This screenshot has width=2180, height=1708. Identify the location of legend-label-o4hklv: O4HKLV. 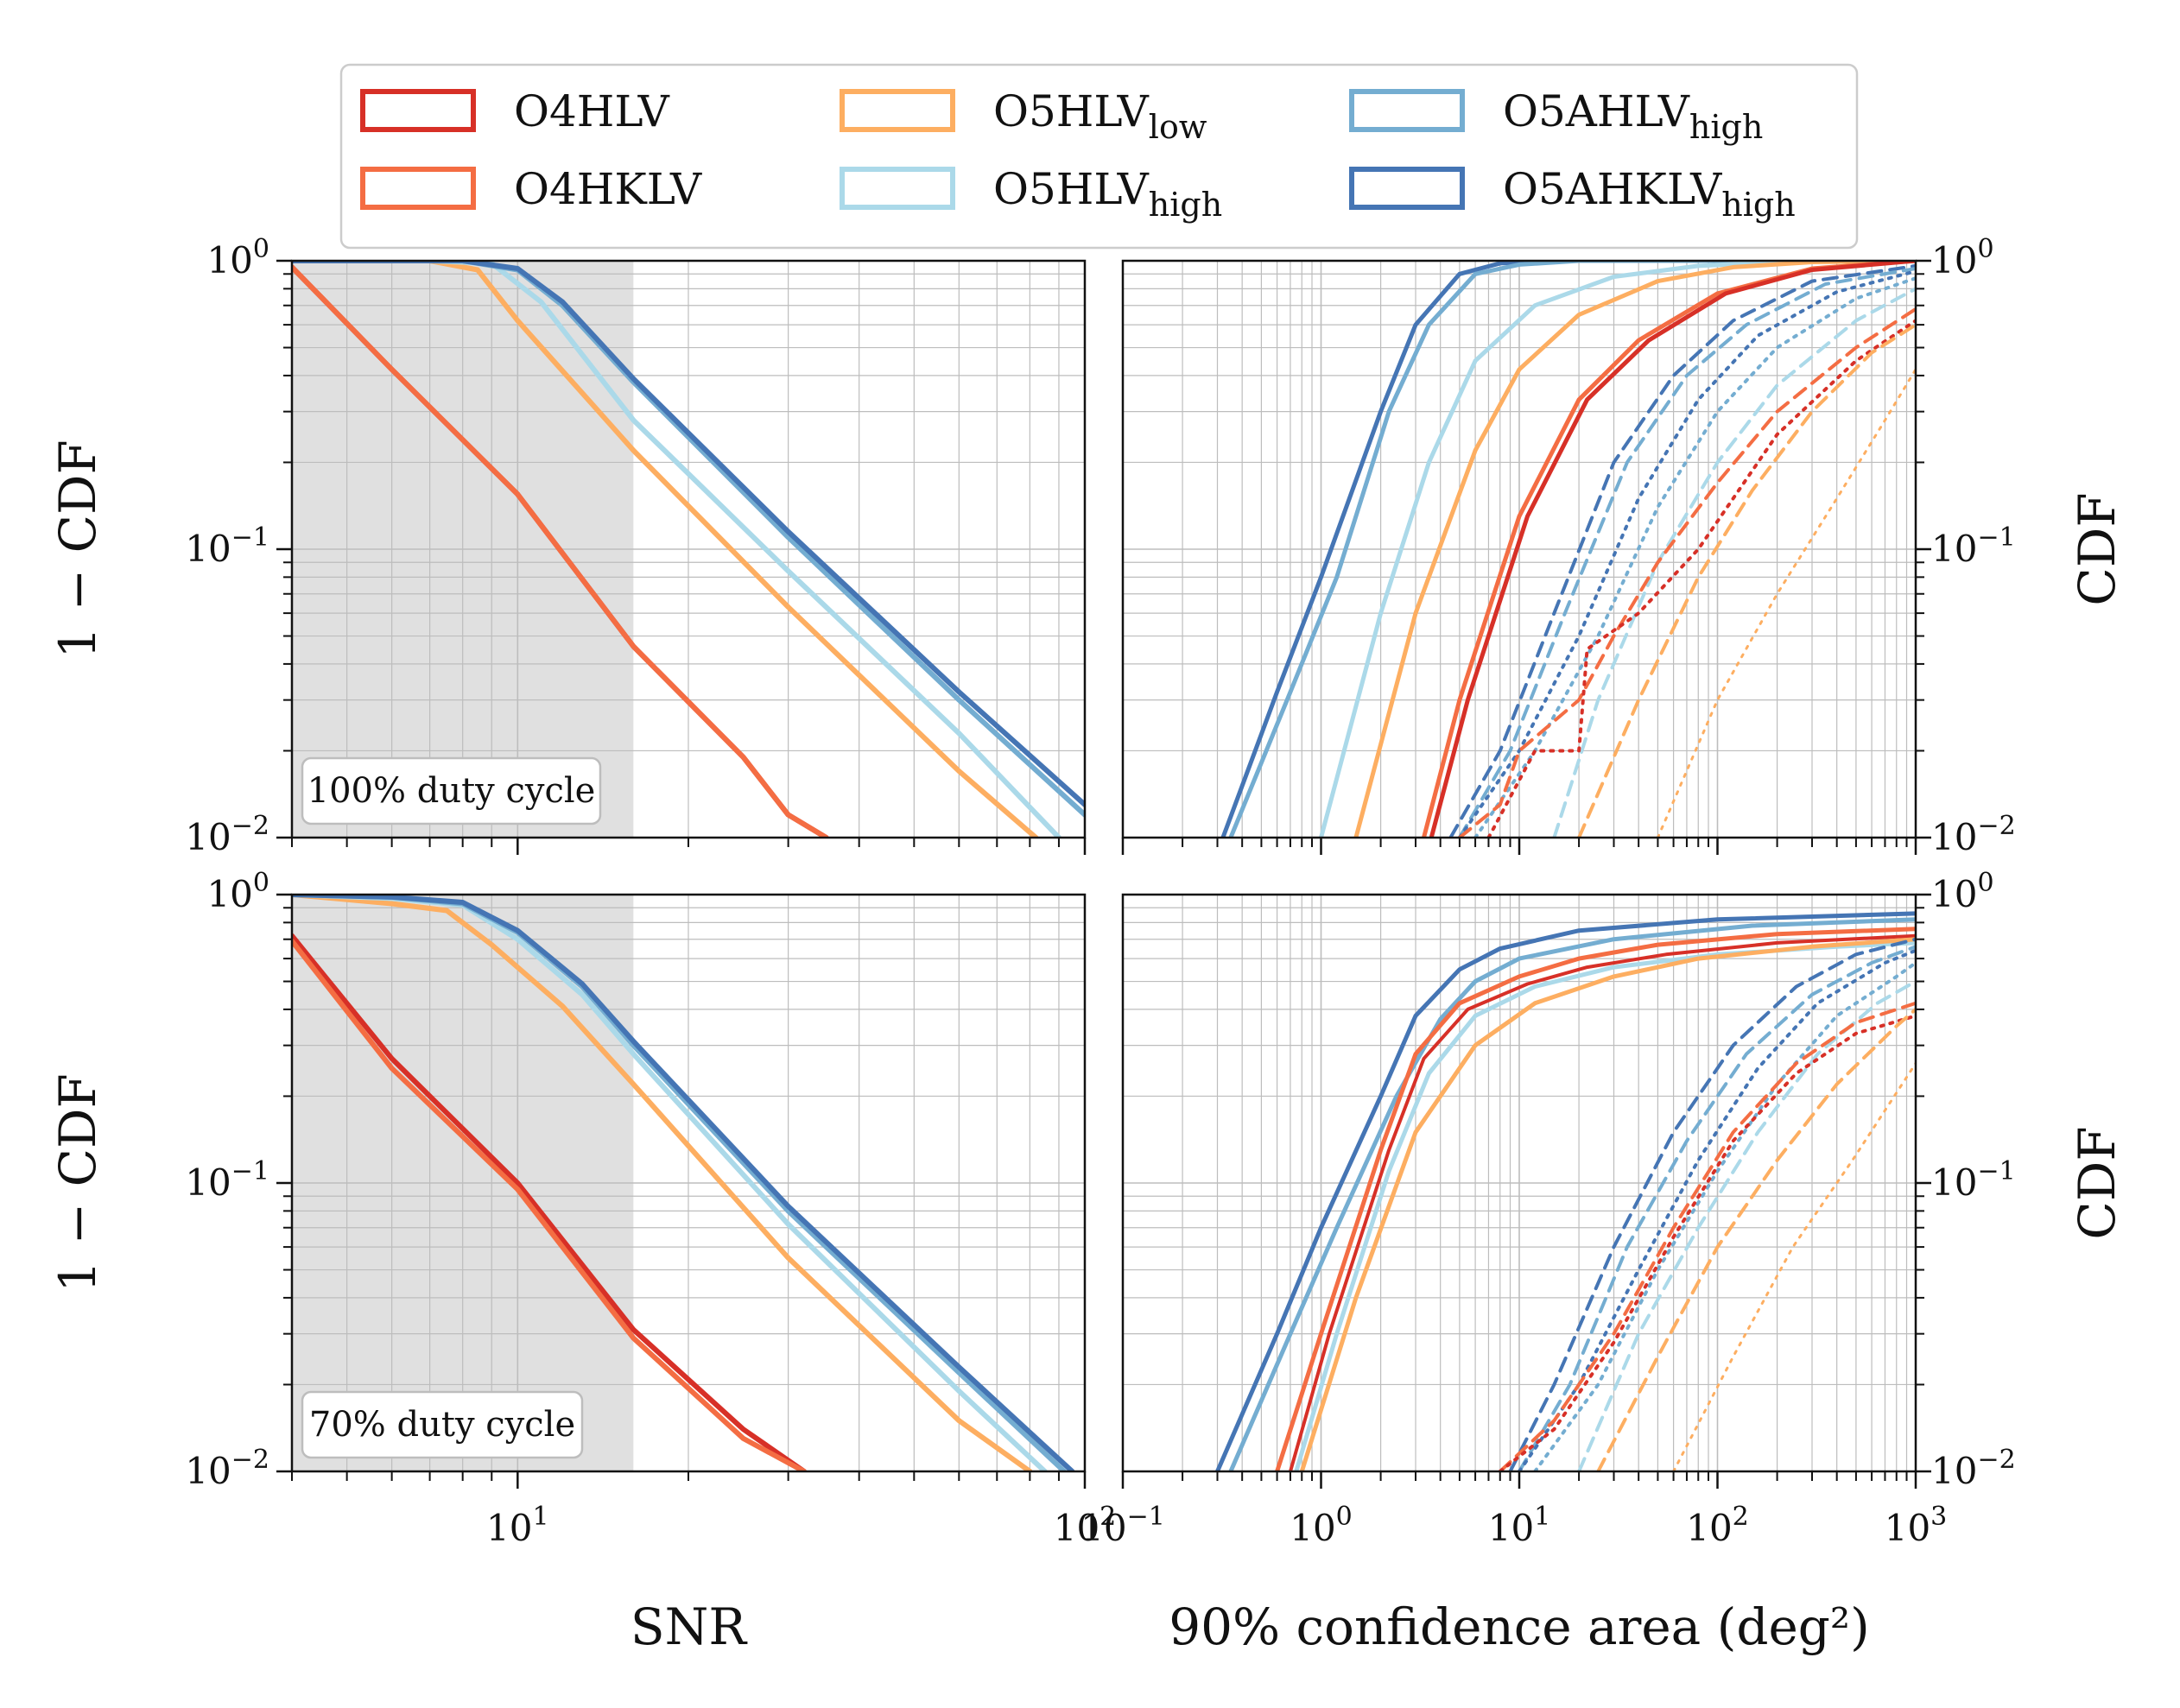
(608, 189).